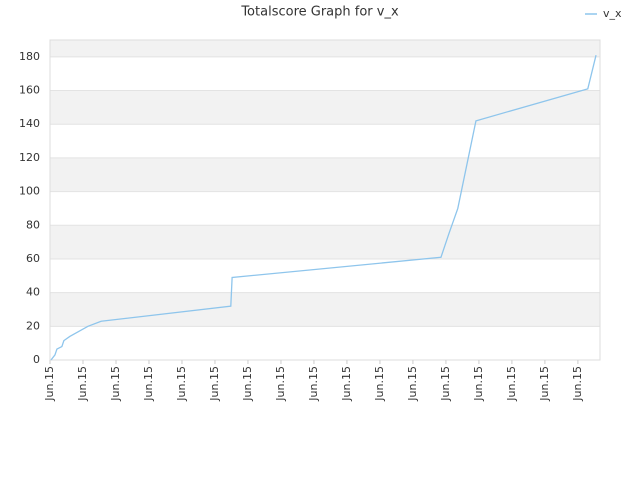 This screenshot has width=640, height=480. I want to click on y-tick-label: 160, so click(29, 90).